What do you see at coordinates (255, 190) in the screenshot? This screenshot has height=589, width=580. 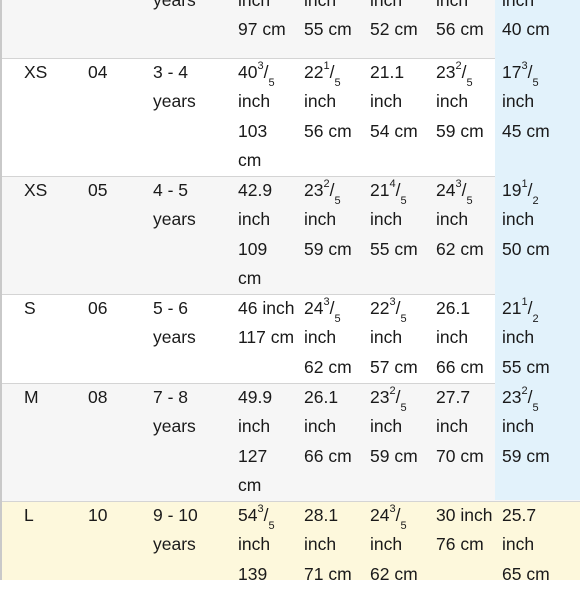 I see `cell-line: 42.9` at bounding box center [255, 190].